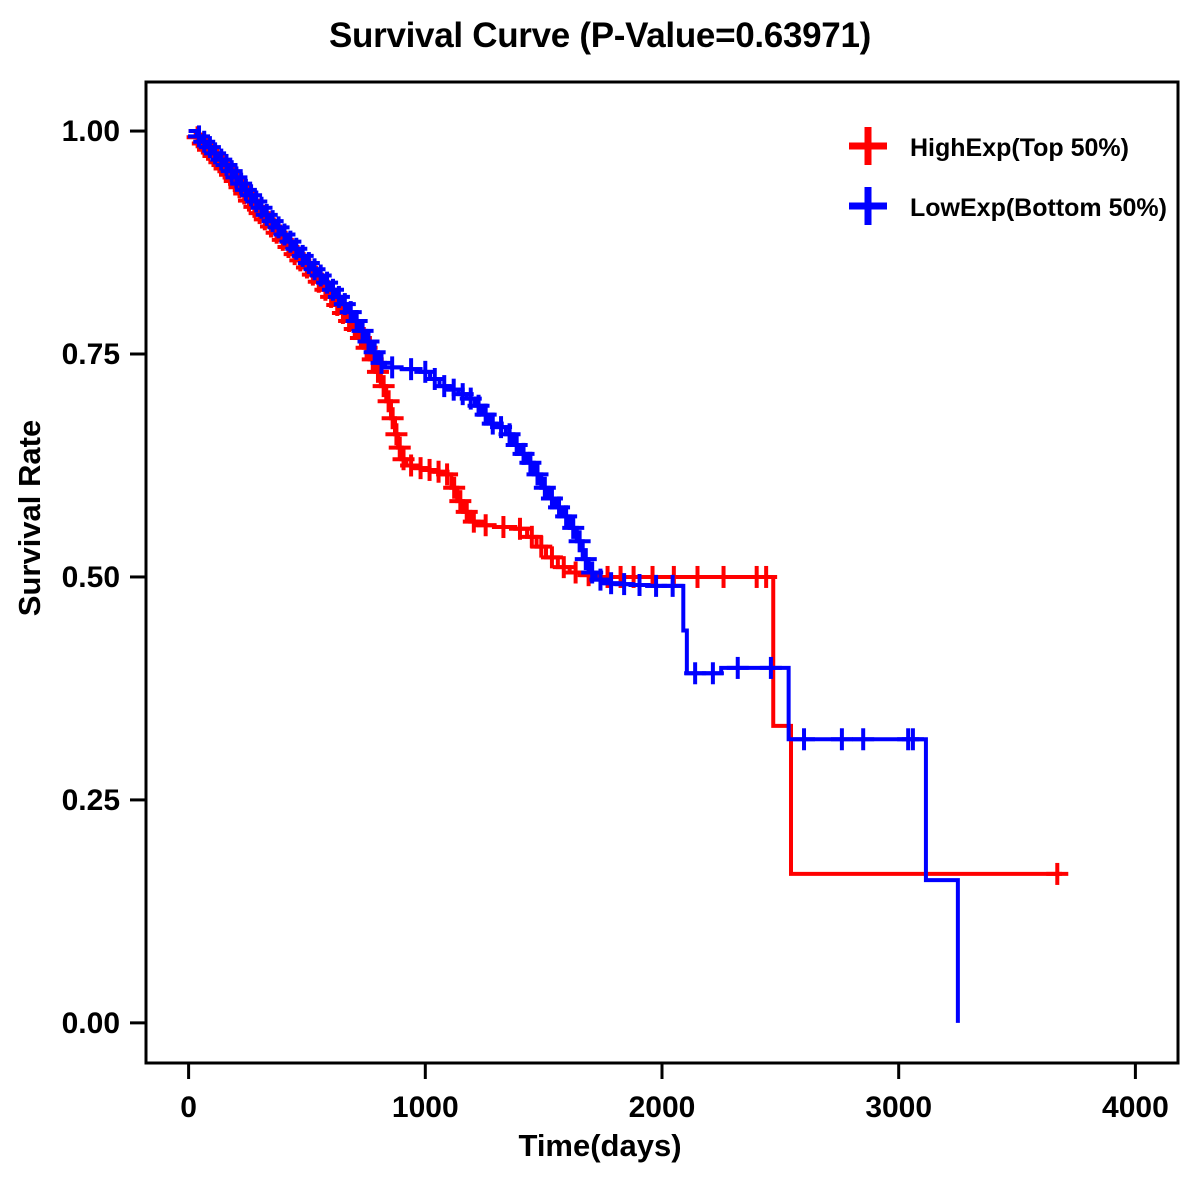 The height and width of the screenshot is (1200, 1200). Describe the element at coordinates (188, 1107) in the screenshot. I see `x-tick-label: 0` at that location.